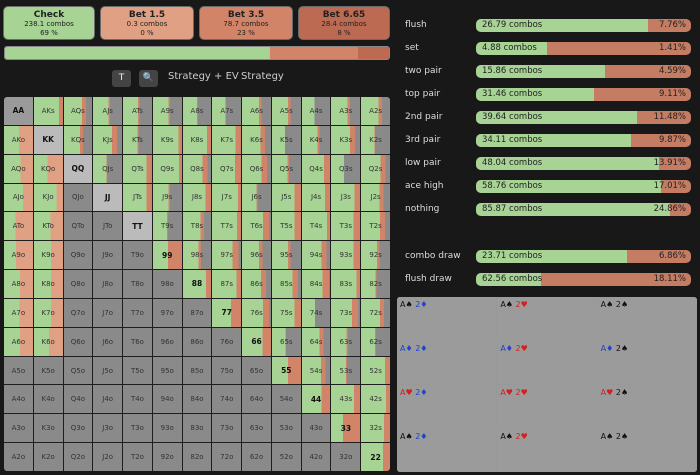 This screenshot has width=700, height=475. I want to click on hand-cell-96o: 96o, so click(167, 341).